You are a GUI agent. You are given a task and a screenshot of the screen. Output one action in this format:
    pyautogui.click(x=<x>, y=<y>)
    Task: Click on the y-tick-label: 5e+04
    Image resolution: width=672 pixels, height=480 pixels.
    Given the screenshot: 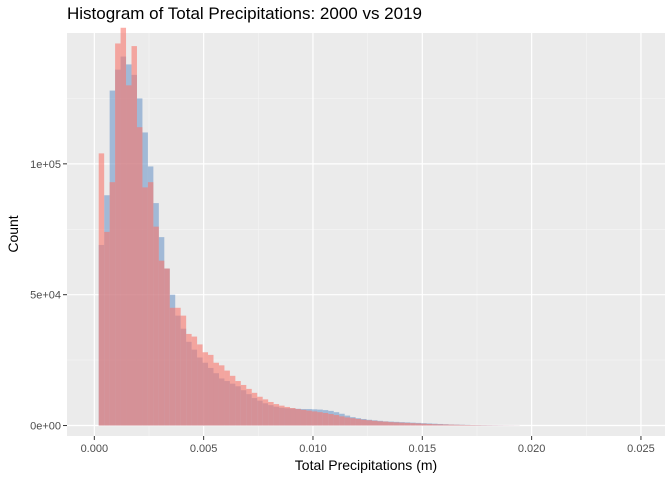 What is the action you would take?
    pyautogui.click(x=45, y=296)
    